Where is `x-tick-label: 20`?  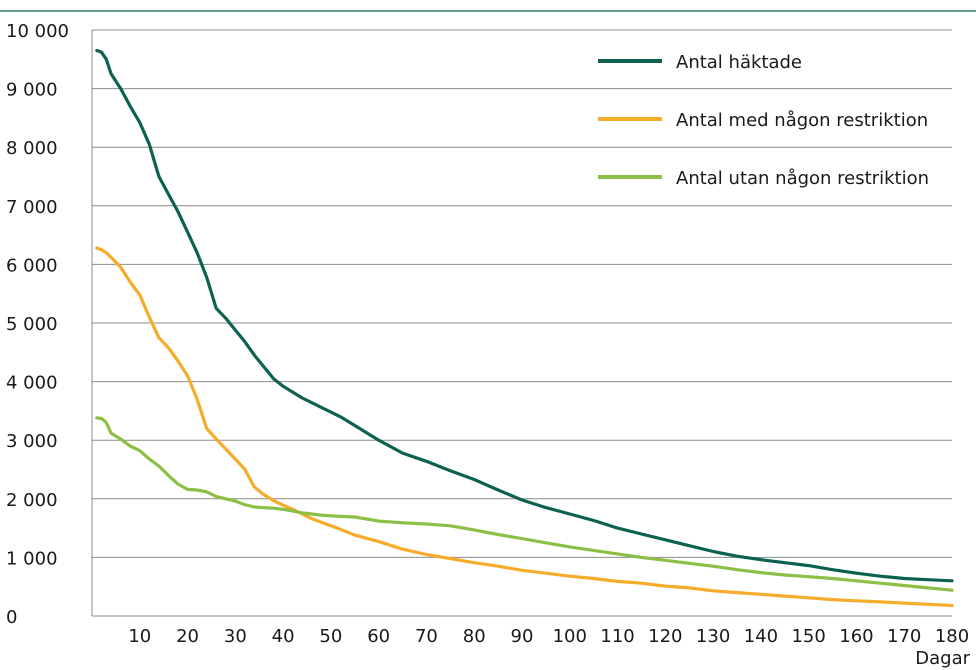 x-tick-label: 20 is located at coordinates (187, 636).